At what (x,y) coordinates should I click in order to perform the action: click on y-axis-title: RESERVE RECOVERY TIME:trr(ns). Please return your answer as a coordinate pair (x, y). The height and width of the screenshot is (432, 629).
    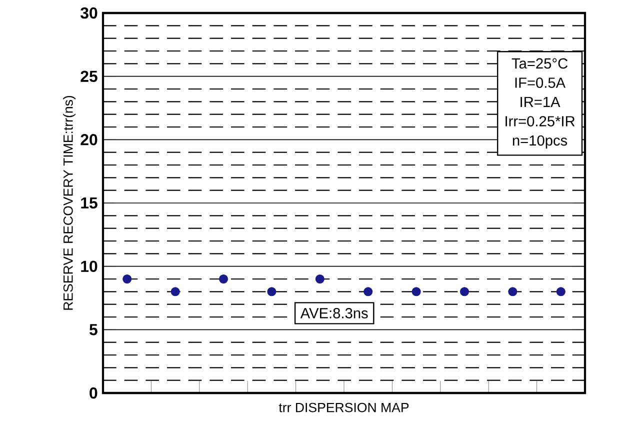
    Looking at the image, I should click on (69, 203).